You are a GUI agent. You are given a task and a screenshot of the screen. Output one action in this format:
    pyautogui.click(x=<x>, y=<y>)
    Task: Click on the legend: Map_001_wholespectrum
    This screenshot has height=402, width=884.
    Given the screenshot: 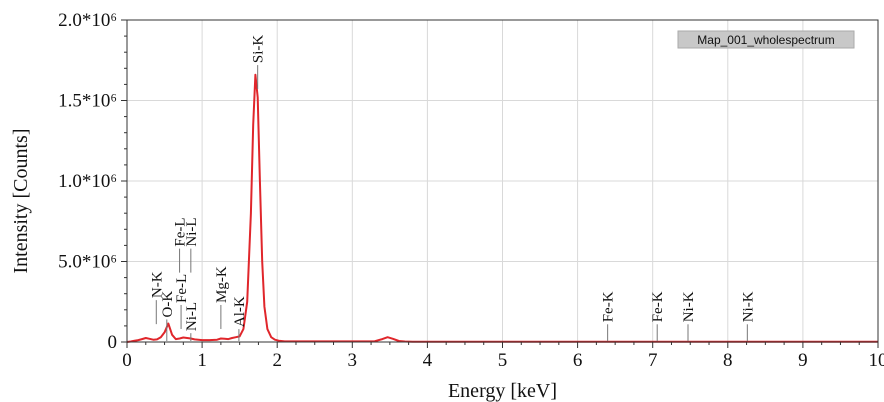 What is the action you would take?
    pyautogui.click(x=766, y=39)
    